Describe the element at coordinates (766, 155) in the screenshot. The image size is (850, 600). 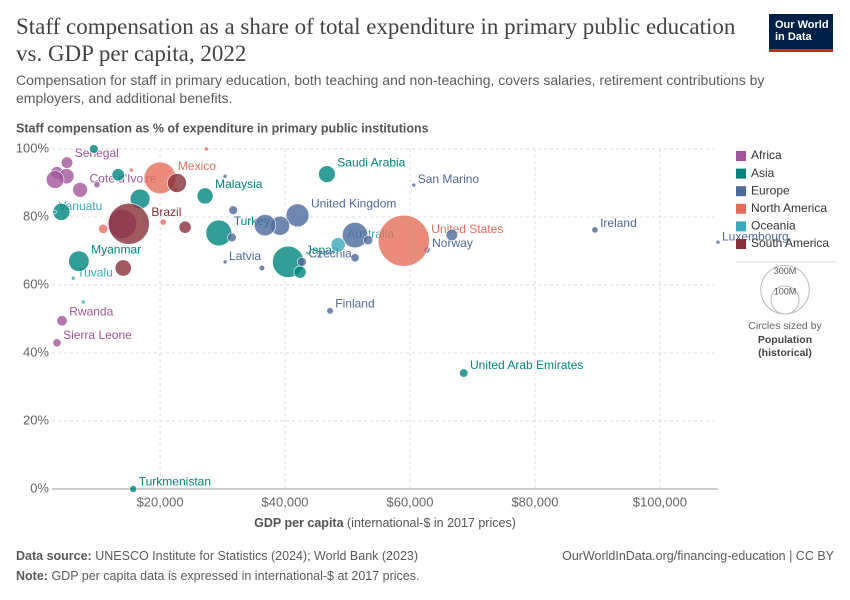
I see `legend-label: Africa` at that location.